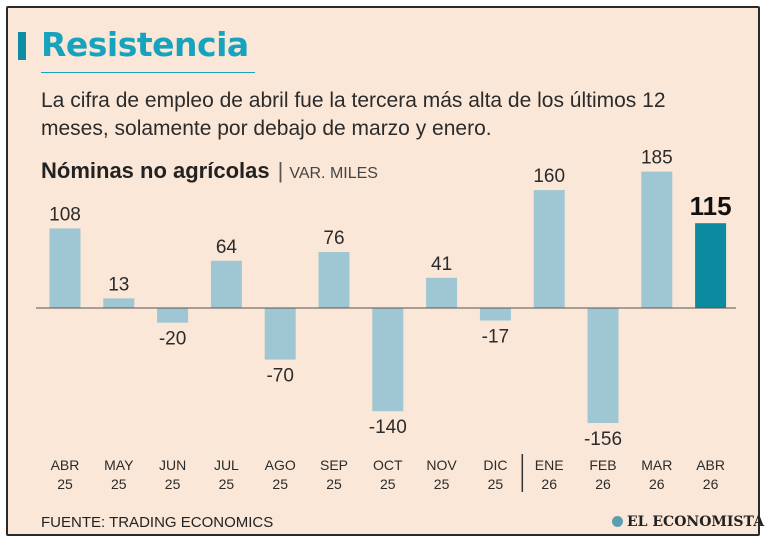 This screenshot has height=544, width=768. What do you see at coordinates (148, 72) in the screenshot?
I see `title-underline` at bounding box center [148, 72].